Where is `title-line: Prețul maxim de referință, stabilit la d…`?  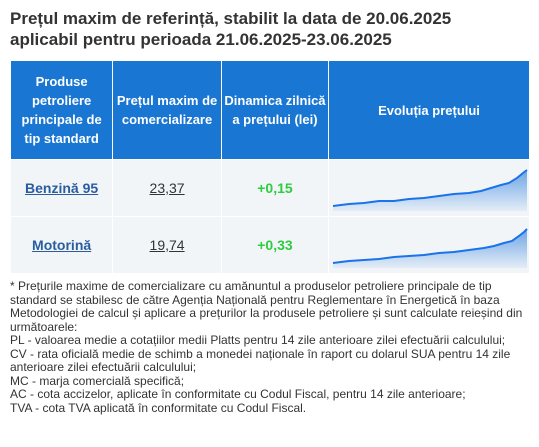 title-line: Prețul maxim de referință, stabilit la d… is located at coordinates (231, 18).